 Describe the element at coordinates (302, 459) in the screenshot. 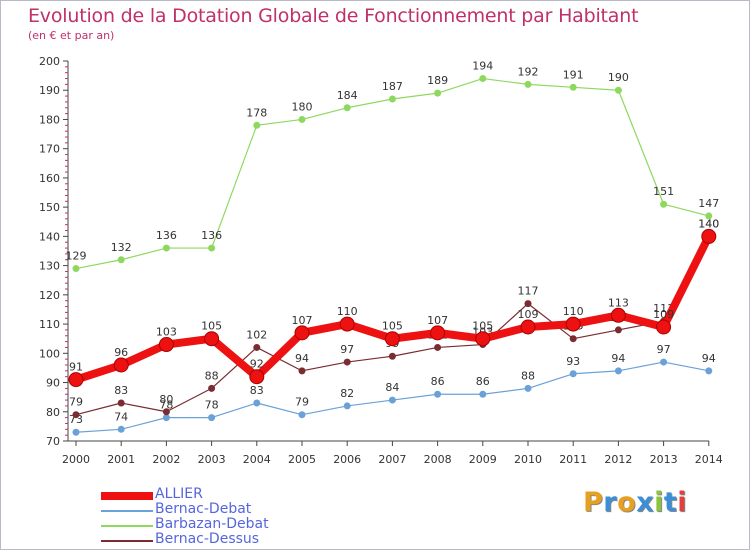

I see `x-tick-label: 2005` at that location.